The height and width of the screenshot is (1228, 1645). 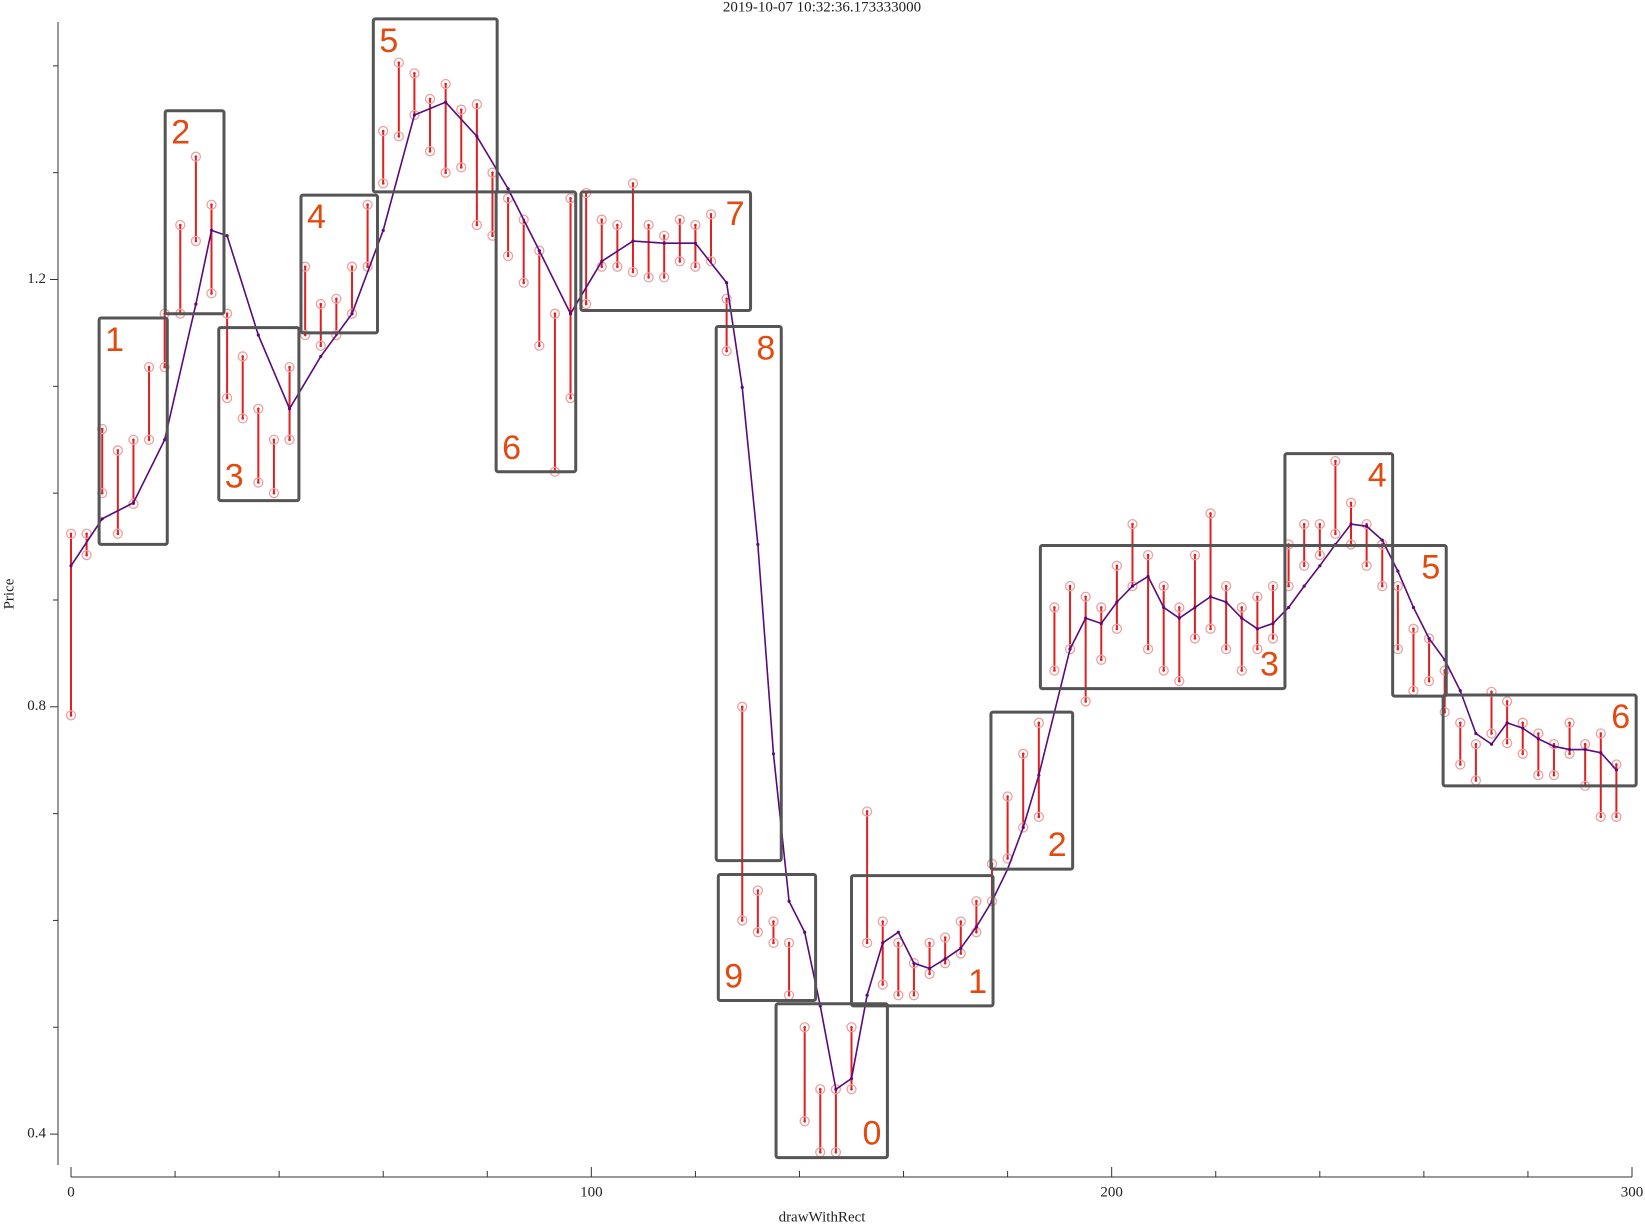 What do you see at coordinates (1620, 717) in the screenshot?
I see `box-label: 6` at bounding box center [1620, 717].